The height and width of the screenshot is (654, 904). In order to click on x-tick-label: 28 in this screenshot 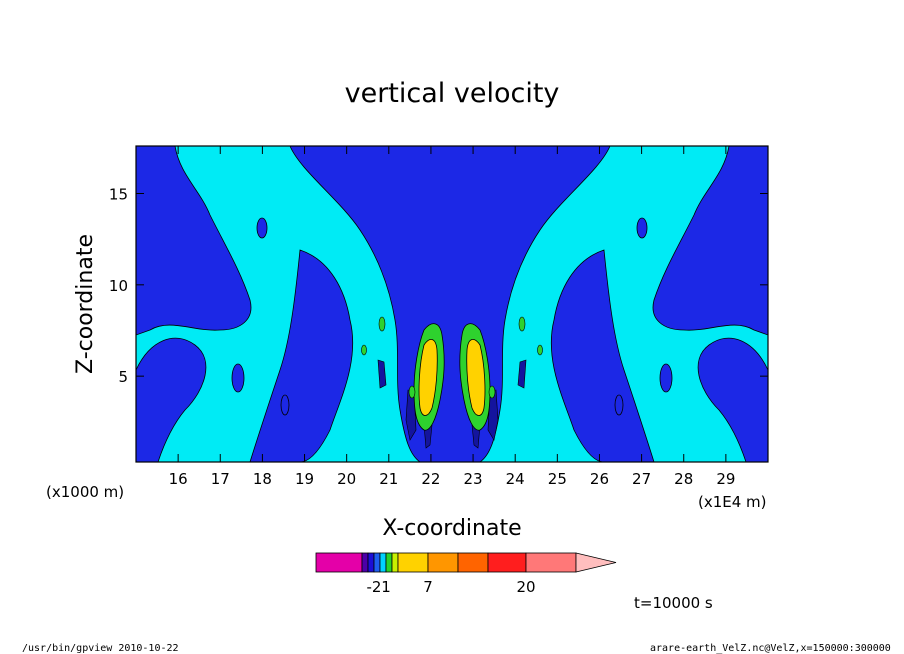, I will do `click(683, 479)`.